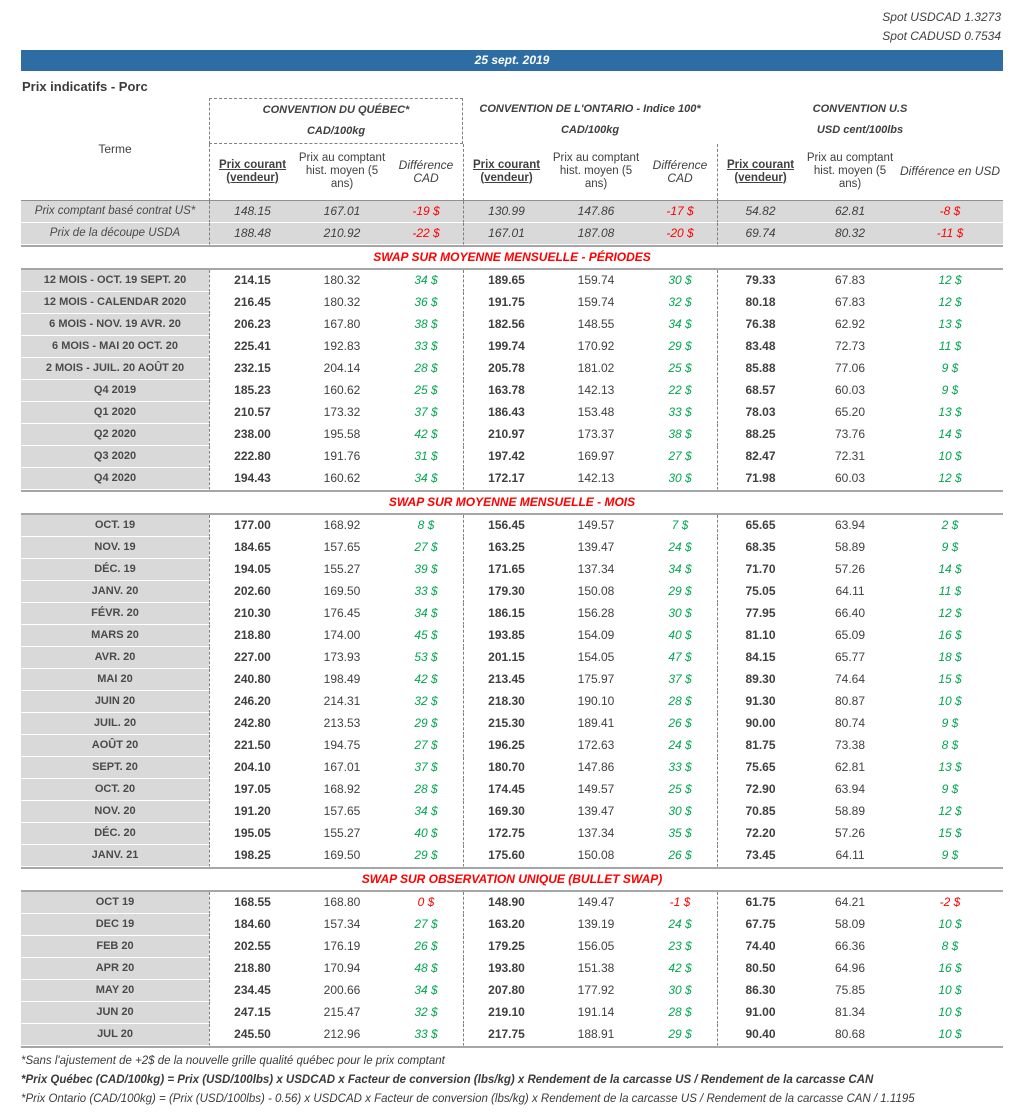 This screenshot has width=1024, height=1115. What do you see at coordinates (850, 702) in the screenshot?
I see `prix-comptant-cell: 80.87` at bounding box center [850, 702].